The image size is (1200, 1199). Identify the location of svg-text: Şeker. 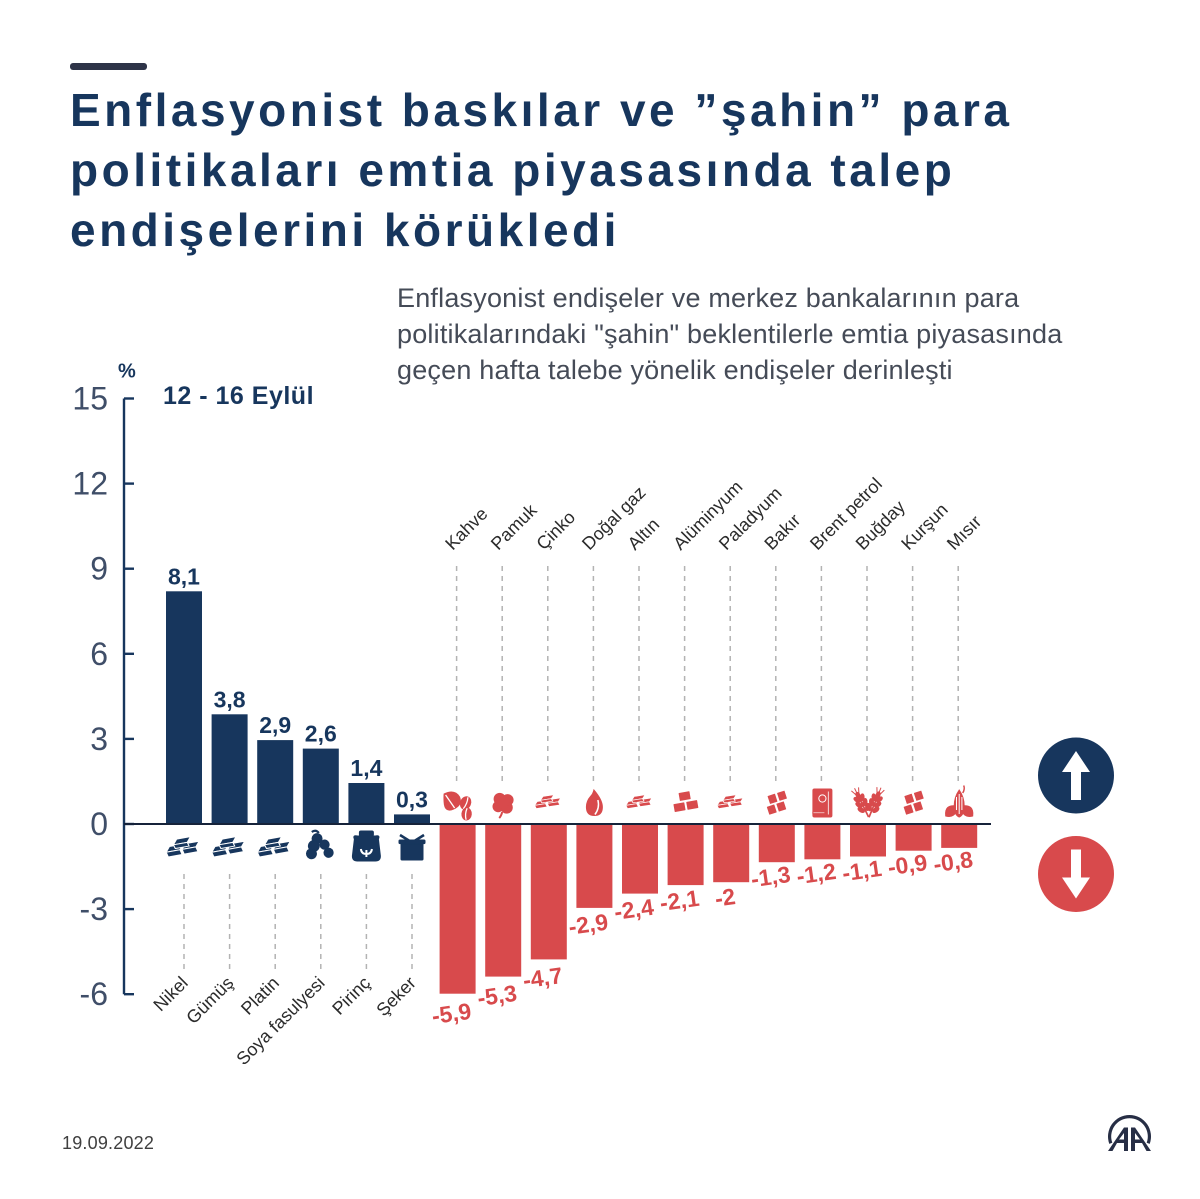
(395, 996).